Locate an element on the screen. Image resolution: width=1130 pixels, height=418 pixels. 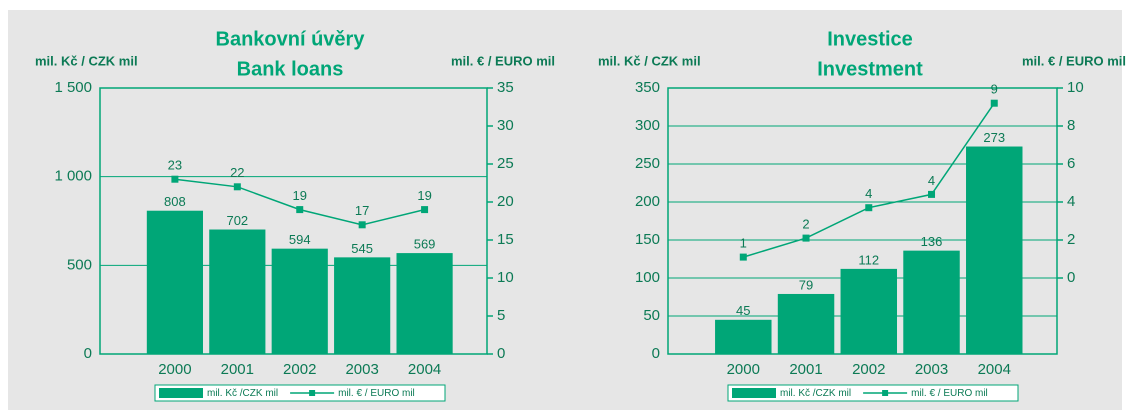
line-value-label: 23 is located at coordinates (175, 165).